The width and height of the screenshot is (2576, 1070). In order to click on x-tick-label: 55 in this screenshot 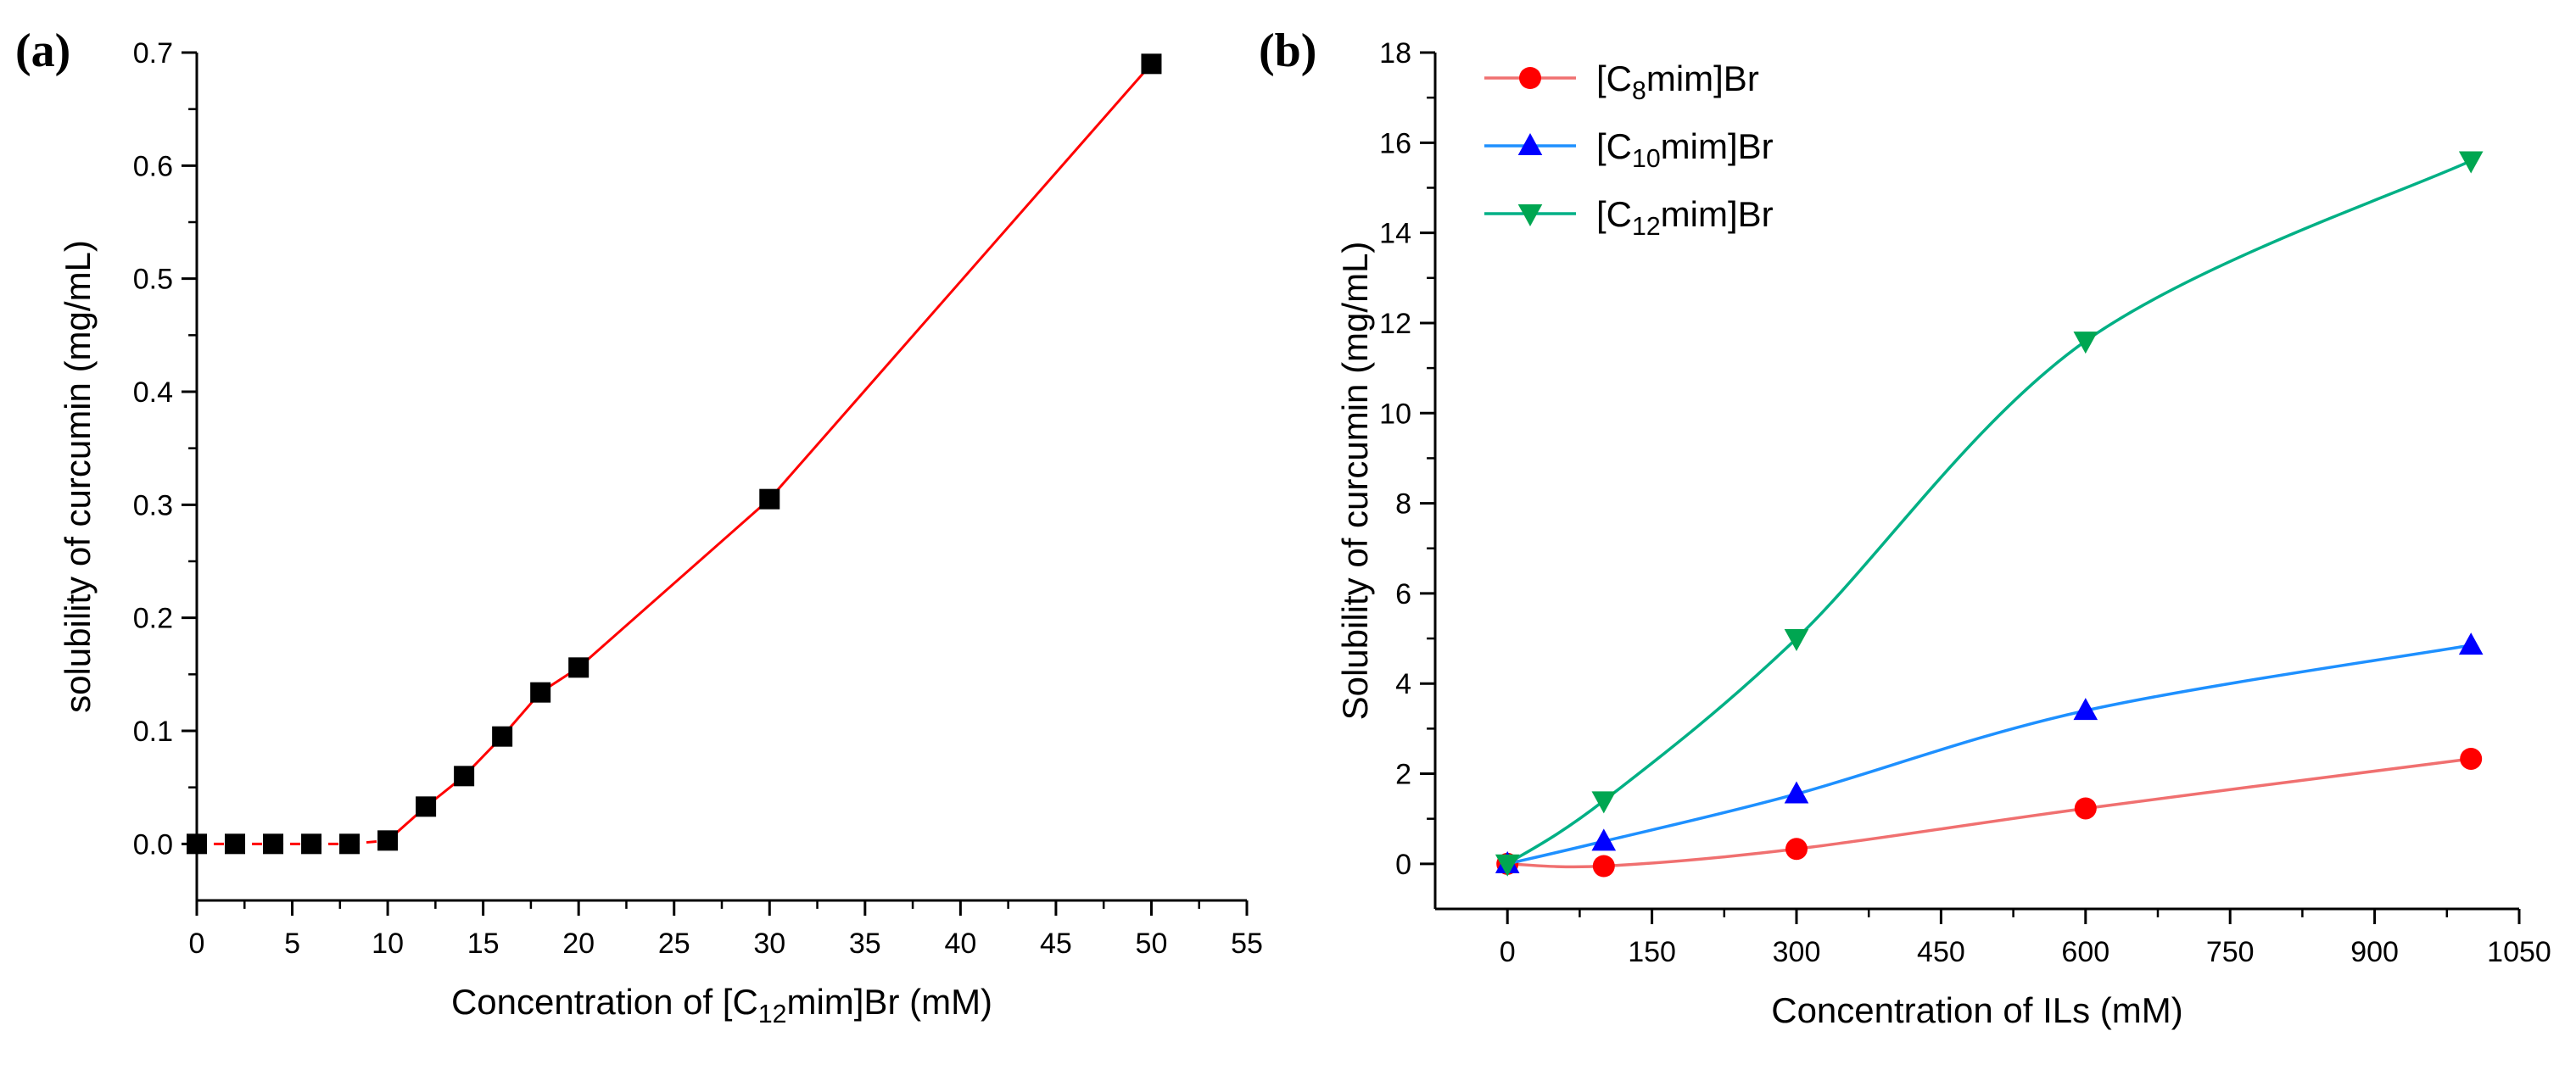, I will do `click(1247, 944)`.